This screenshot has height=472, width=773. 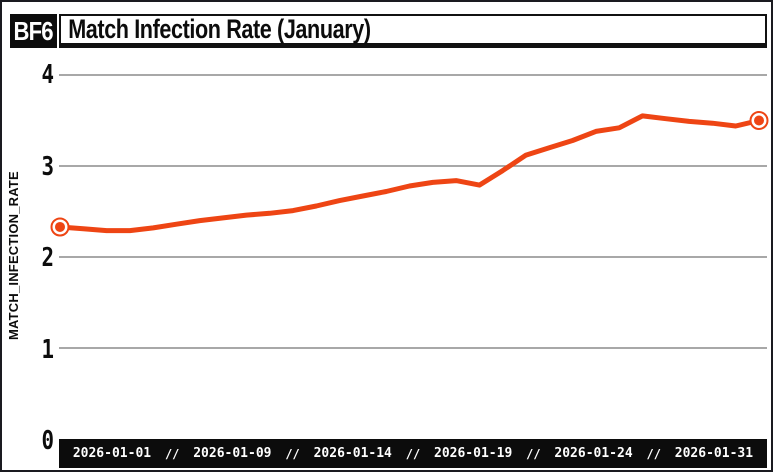 What do you see at coordinates (47, 350) in the screenshot?
I see `y-tick-label-1: 1` at bounding box center [47, 350].